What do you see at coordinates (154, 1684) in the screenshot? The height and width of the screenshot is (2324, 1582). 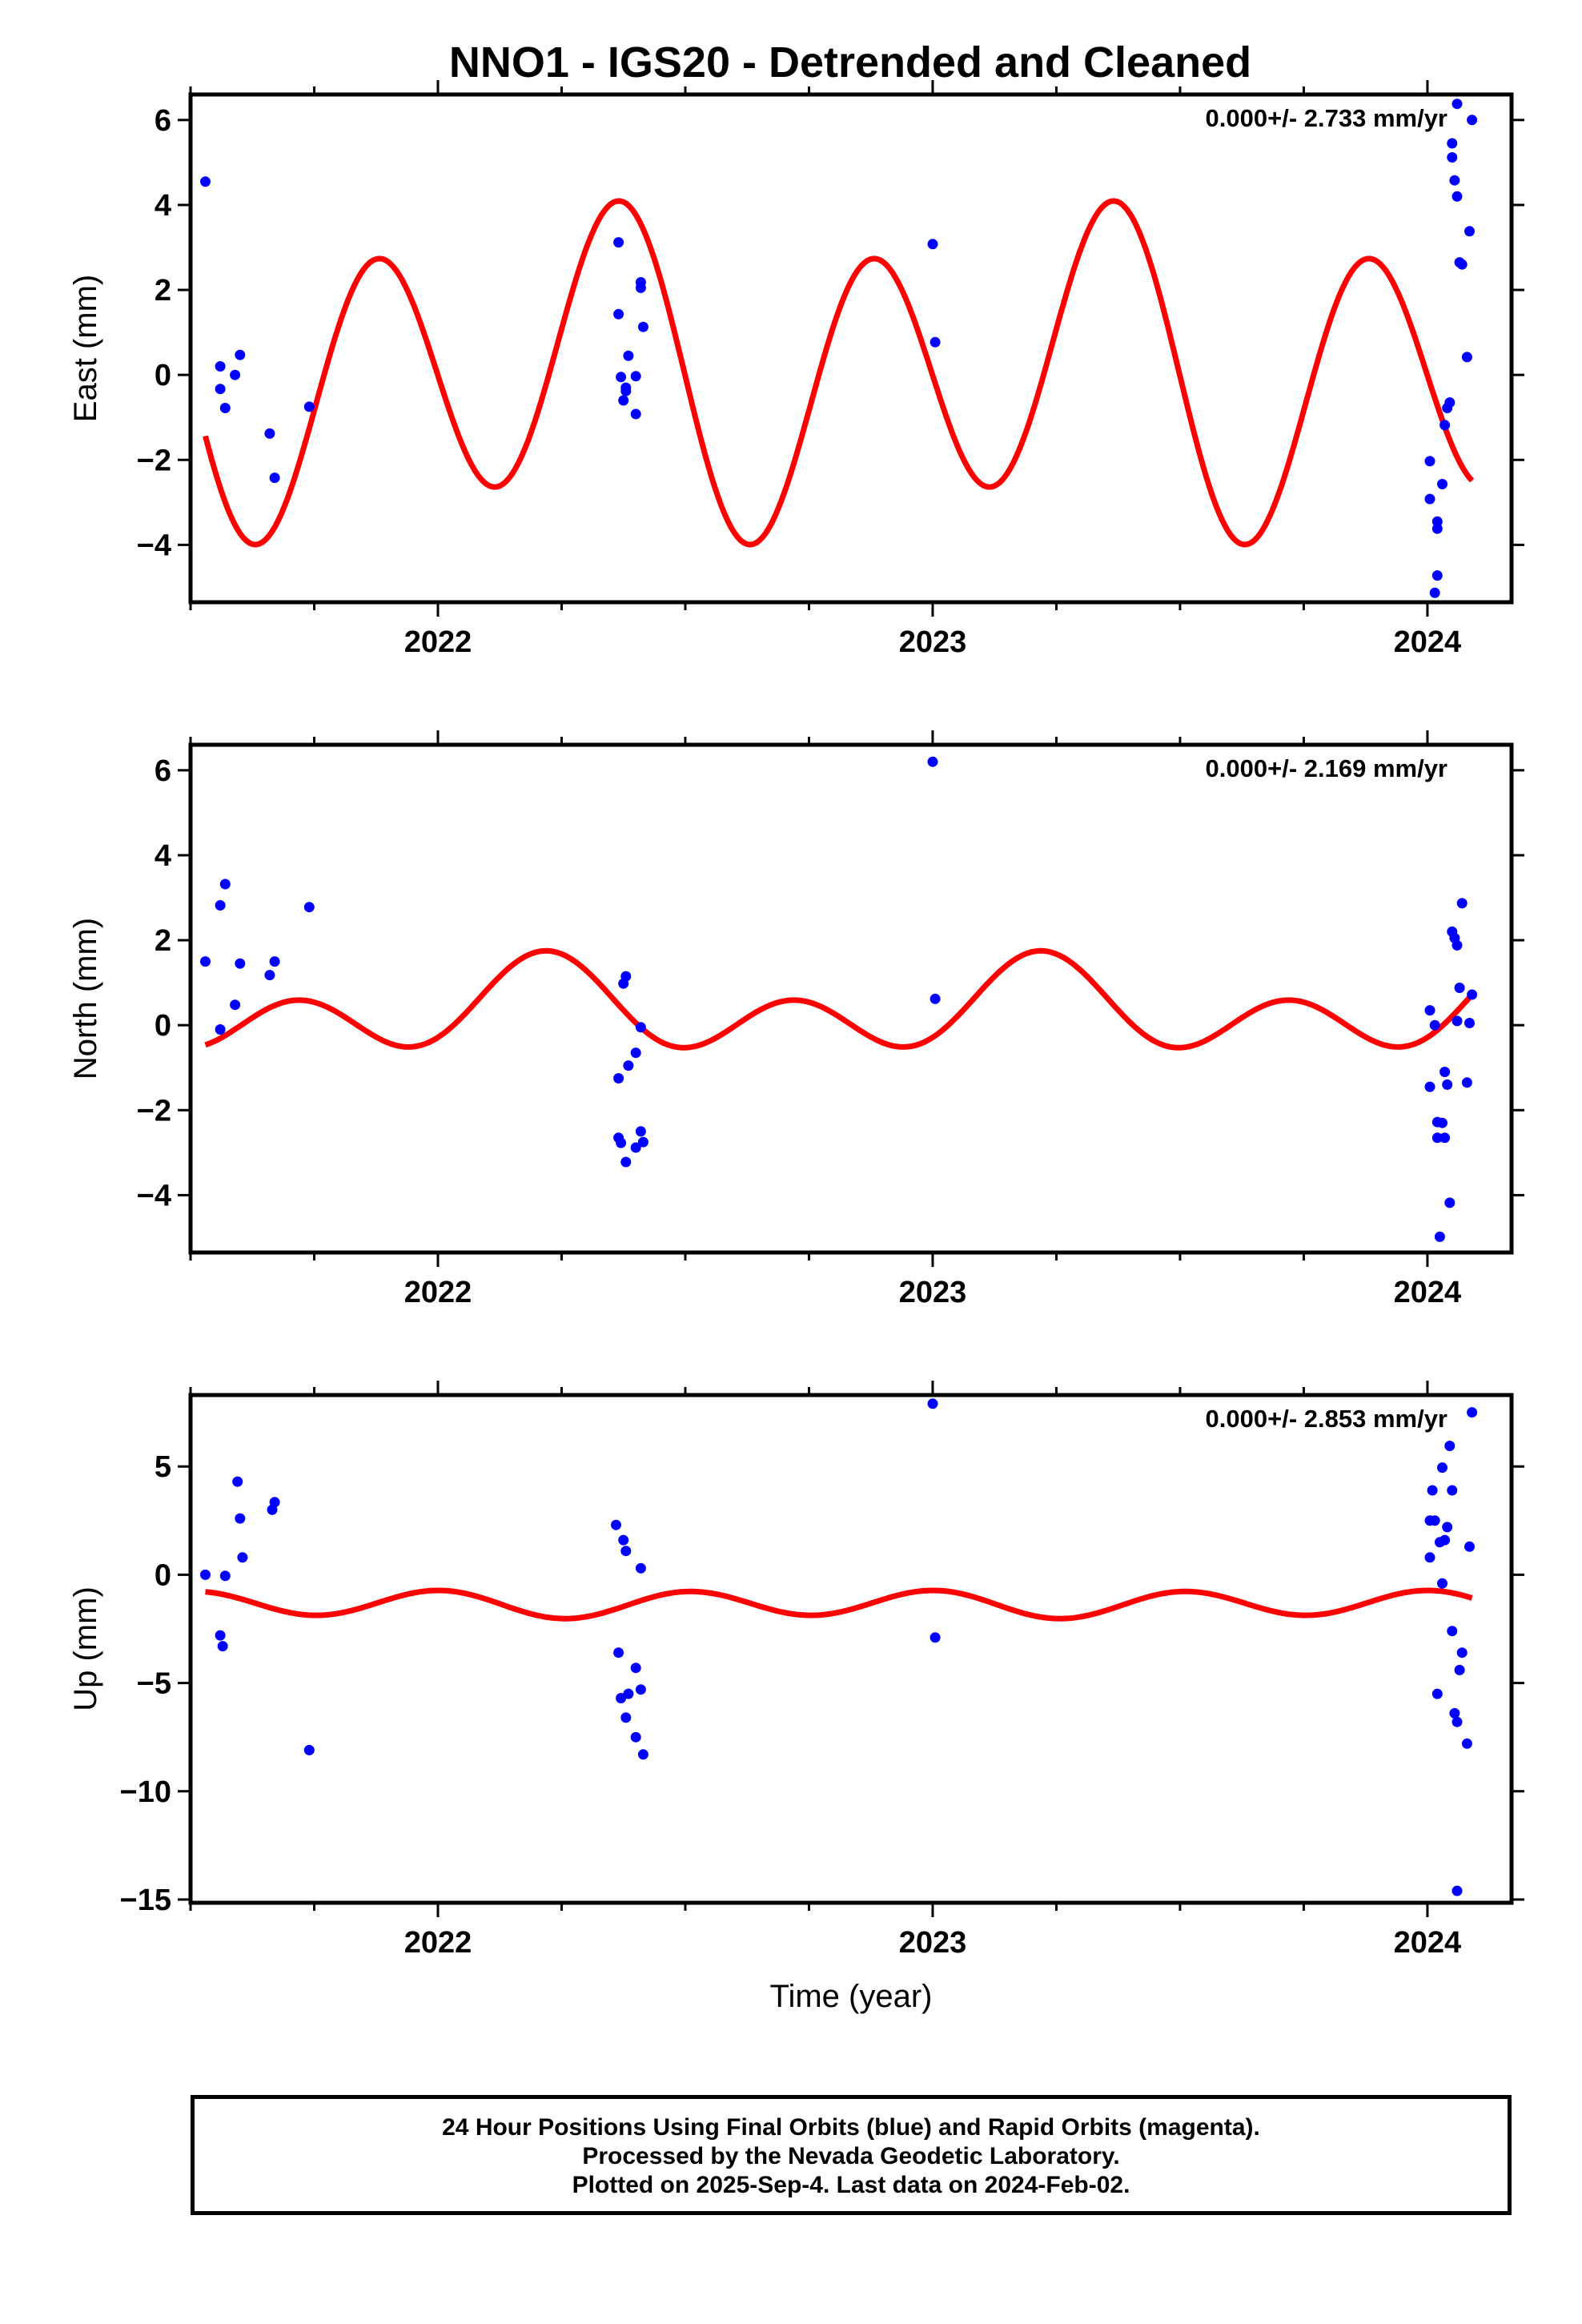 I see `y-tick-label: −5` at bounding box center [154, 1684].